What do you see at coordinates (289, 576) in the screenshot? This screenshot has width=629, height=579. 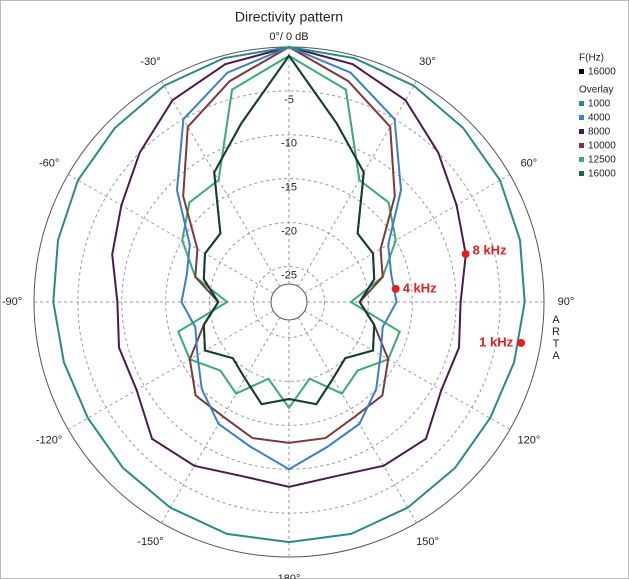 I see `theta-tick-label: 180°` at bounding box center [289, 576].